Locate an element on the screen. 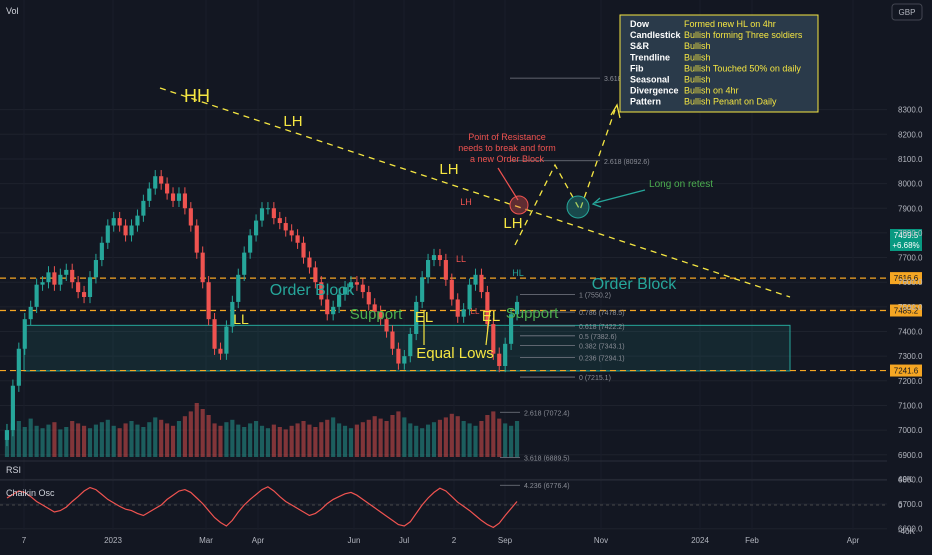 Image resolution: width=932 pixels, height=555 pixels. summary-key: Fib is located at coordinates (637, 68).